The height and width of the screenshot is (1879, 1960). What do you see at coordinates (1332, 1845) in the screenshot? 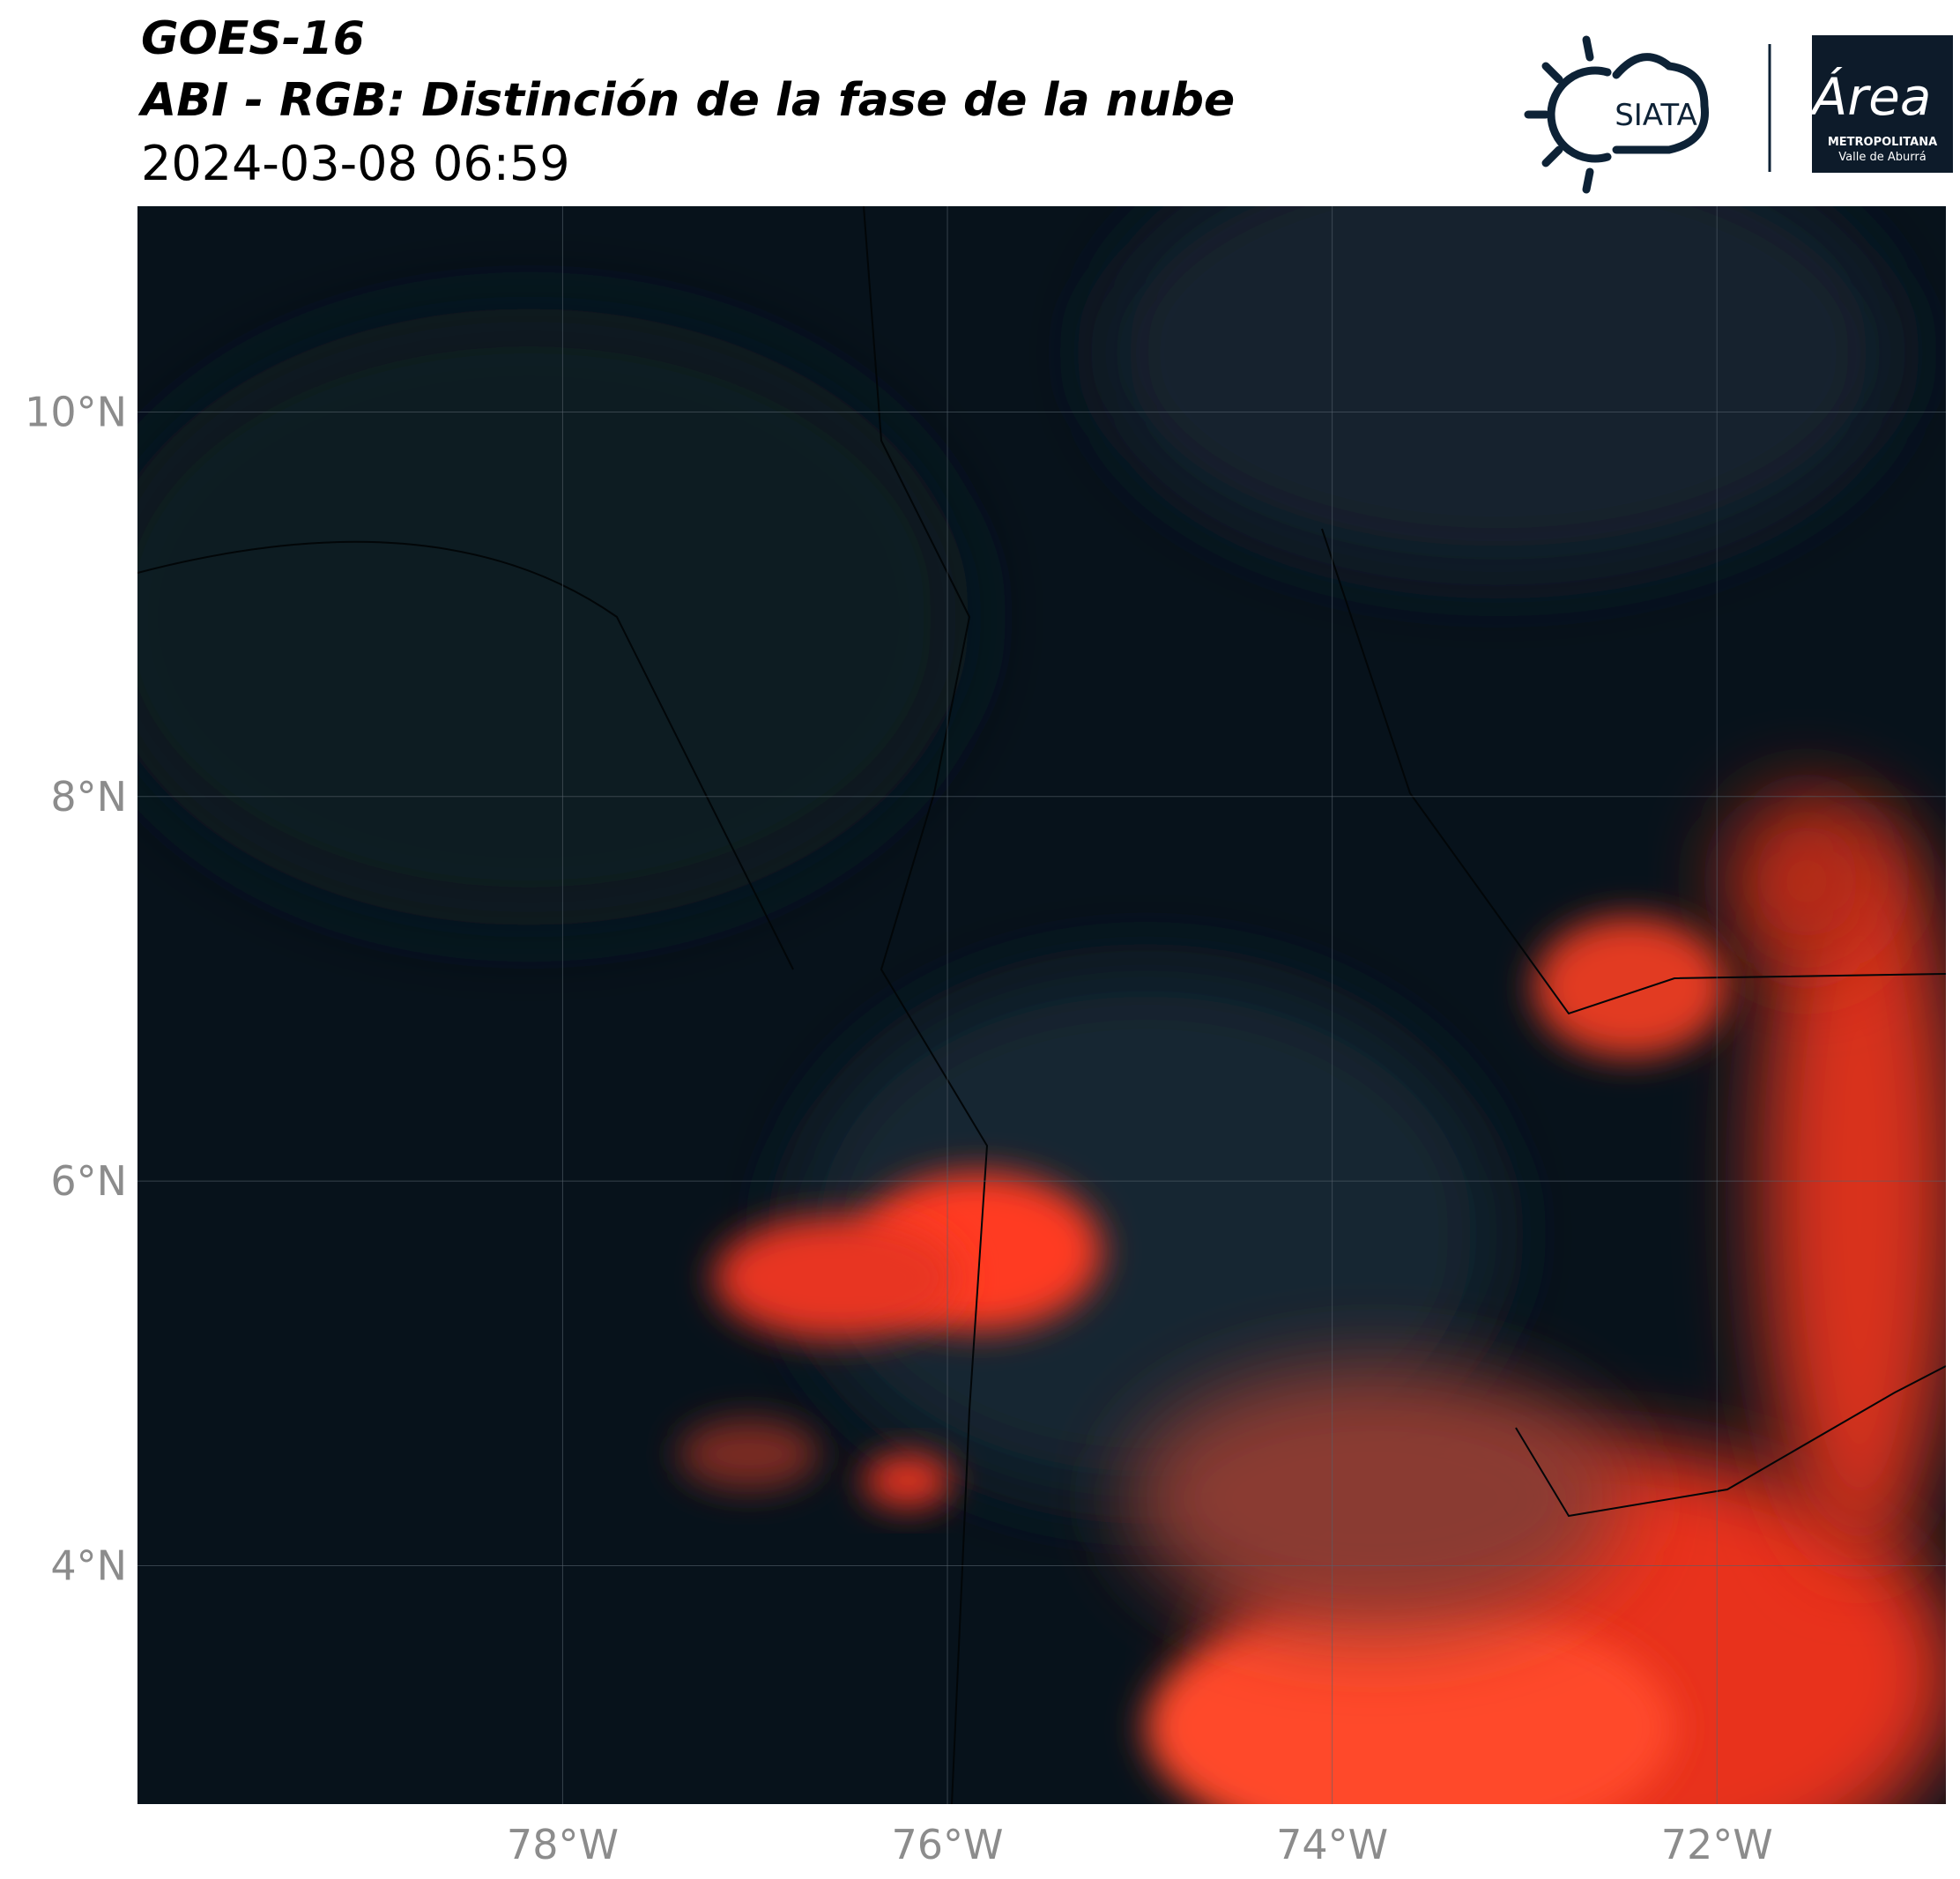
I see `lon-tick-label: 74°W` at bounding box center [1332, 1845].